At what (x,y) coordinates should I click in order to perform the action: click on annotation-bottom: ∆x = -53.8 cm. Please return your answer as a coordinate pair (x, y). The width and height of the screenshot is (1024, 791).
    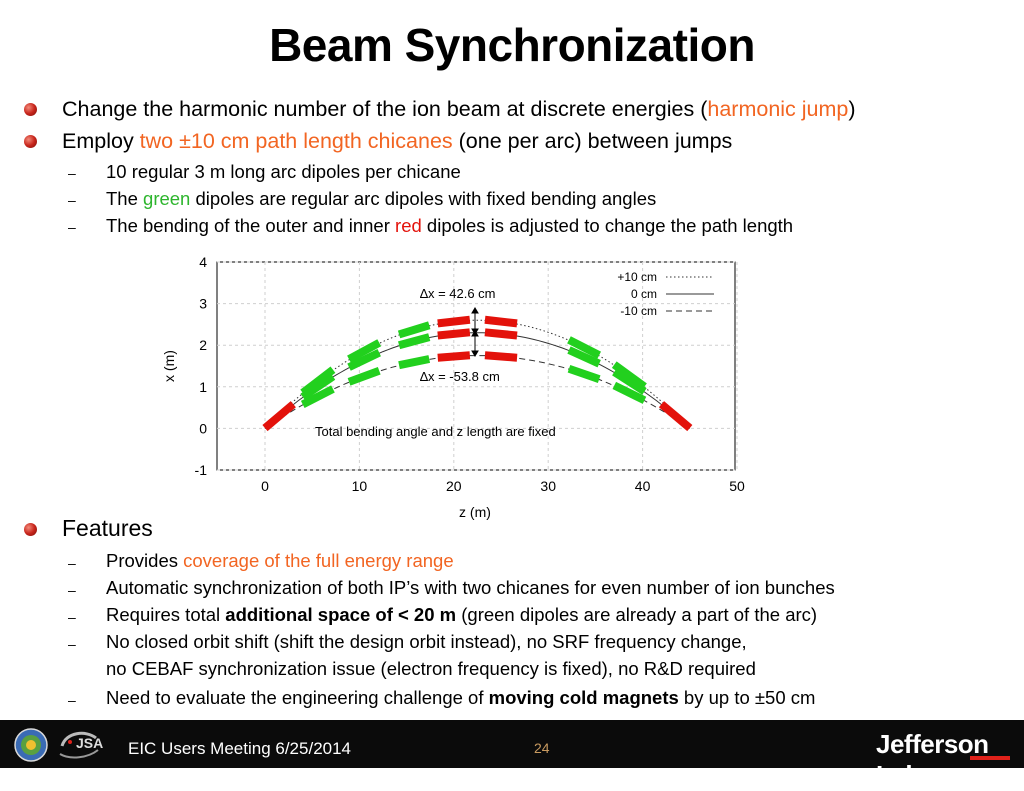
    Looking at the image, I should click on (460, 376).